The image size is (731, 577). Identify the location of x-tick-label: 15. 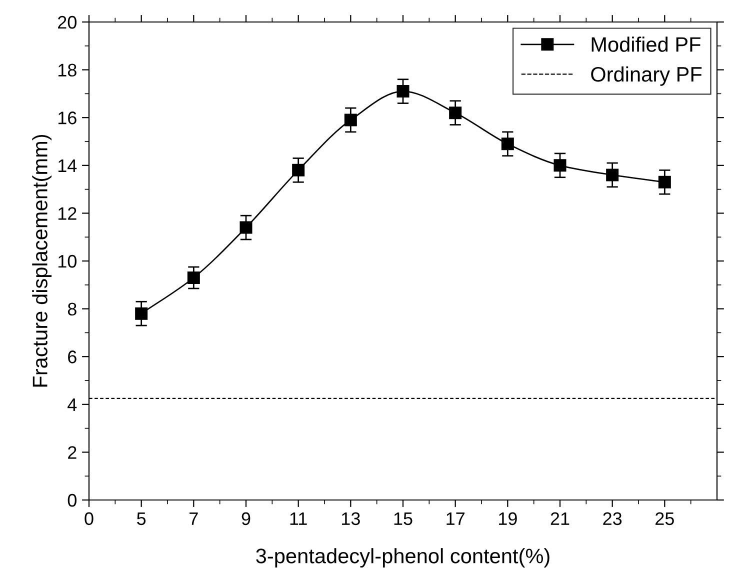
(403, 519).